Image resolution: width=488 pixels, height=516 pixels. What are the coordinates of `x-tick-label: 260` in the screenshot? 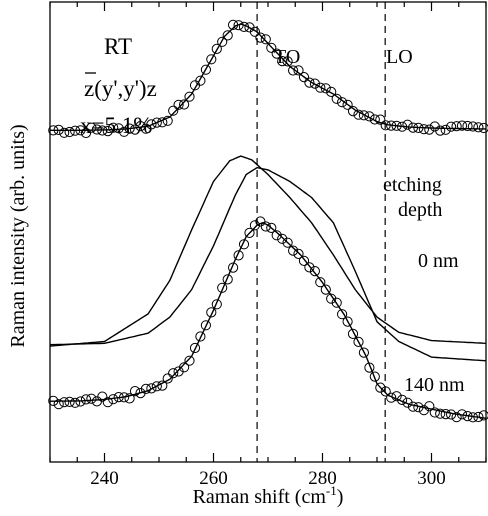 It's located at (213, 478).